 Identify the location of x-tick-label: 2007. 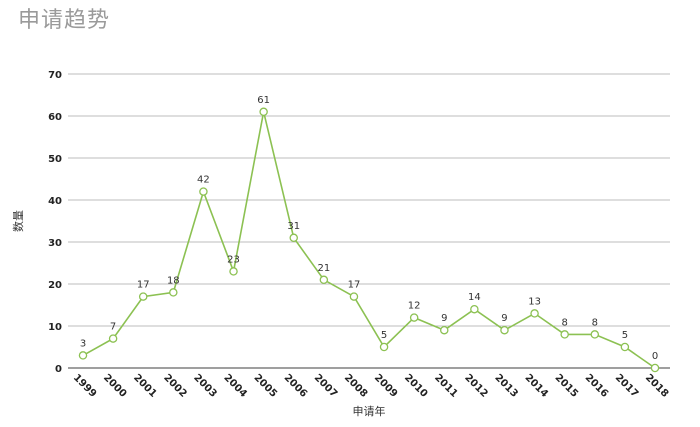
(325, 385).